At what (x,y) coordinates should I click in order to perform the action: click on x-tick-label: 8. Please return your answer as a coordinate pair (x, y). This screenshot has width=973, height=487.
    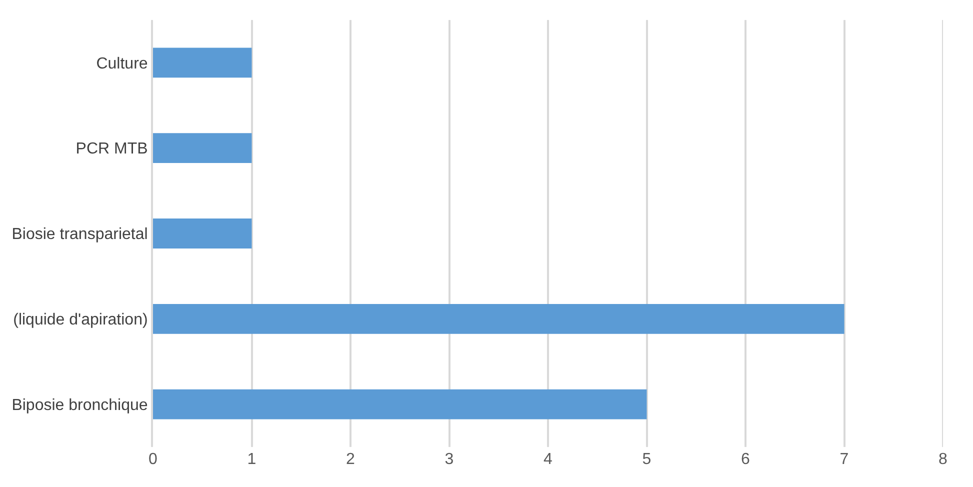
    Looking at the image, I should click on (943, 459).